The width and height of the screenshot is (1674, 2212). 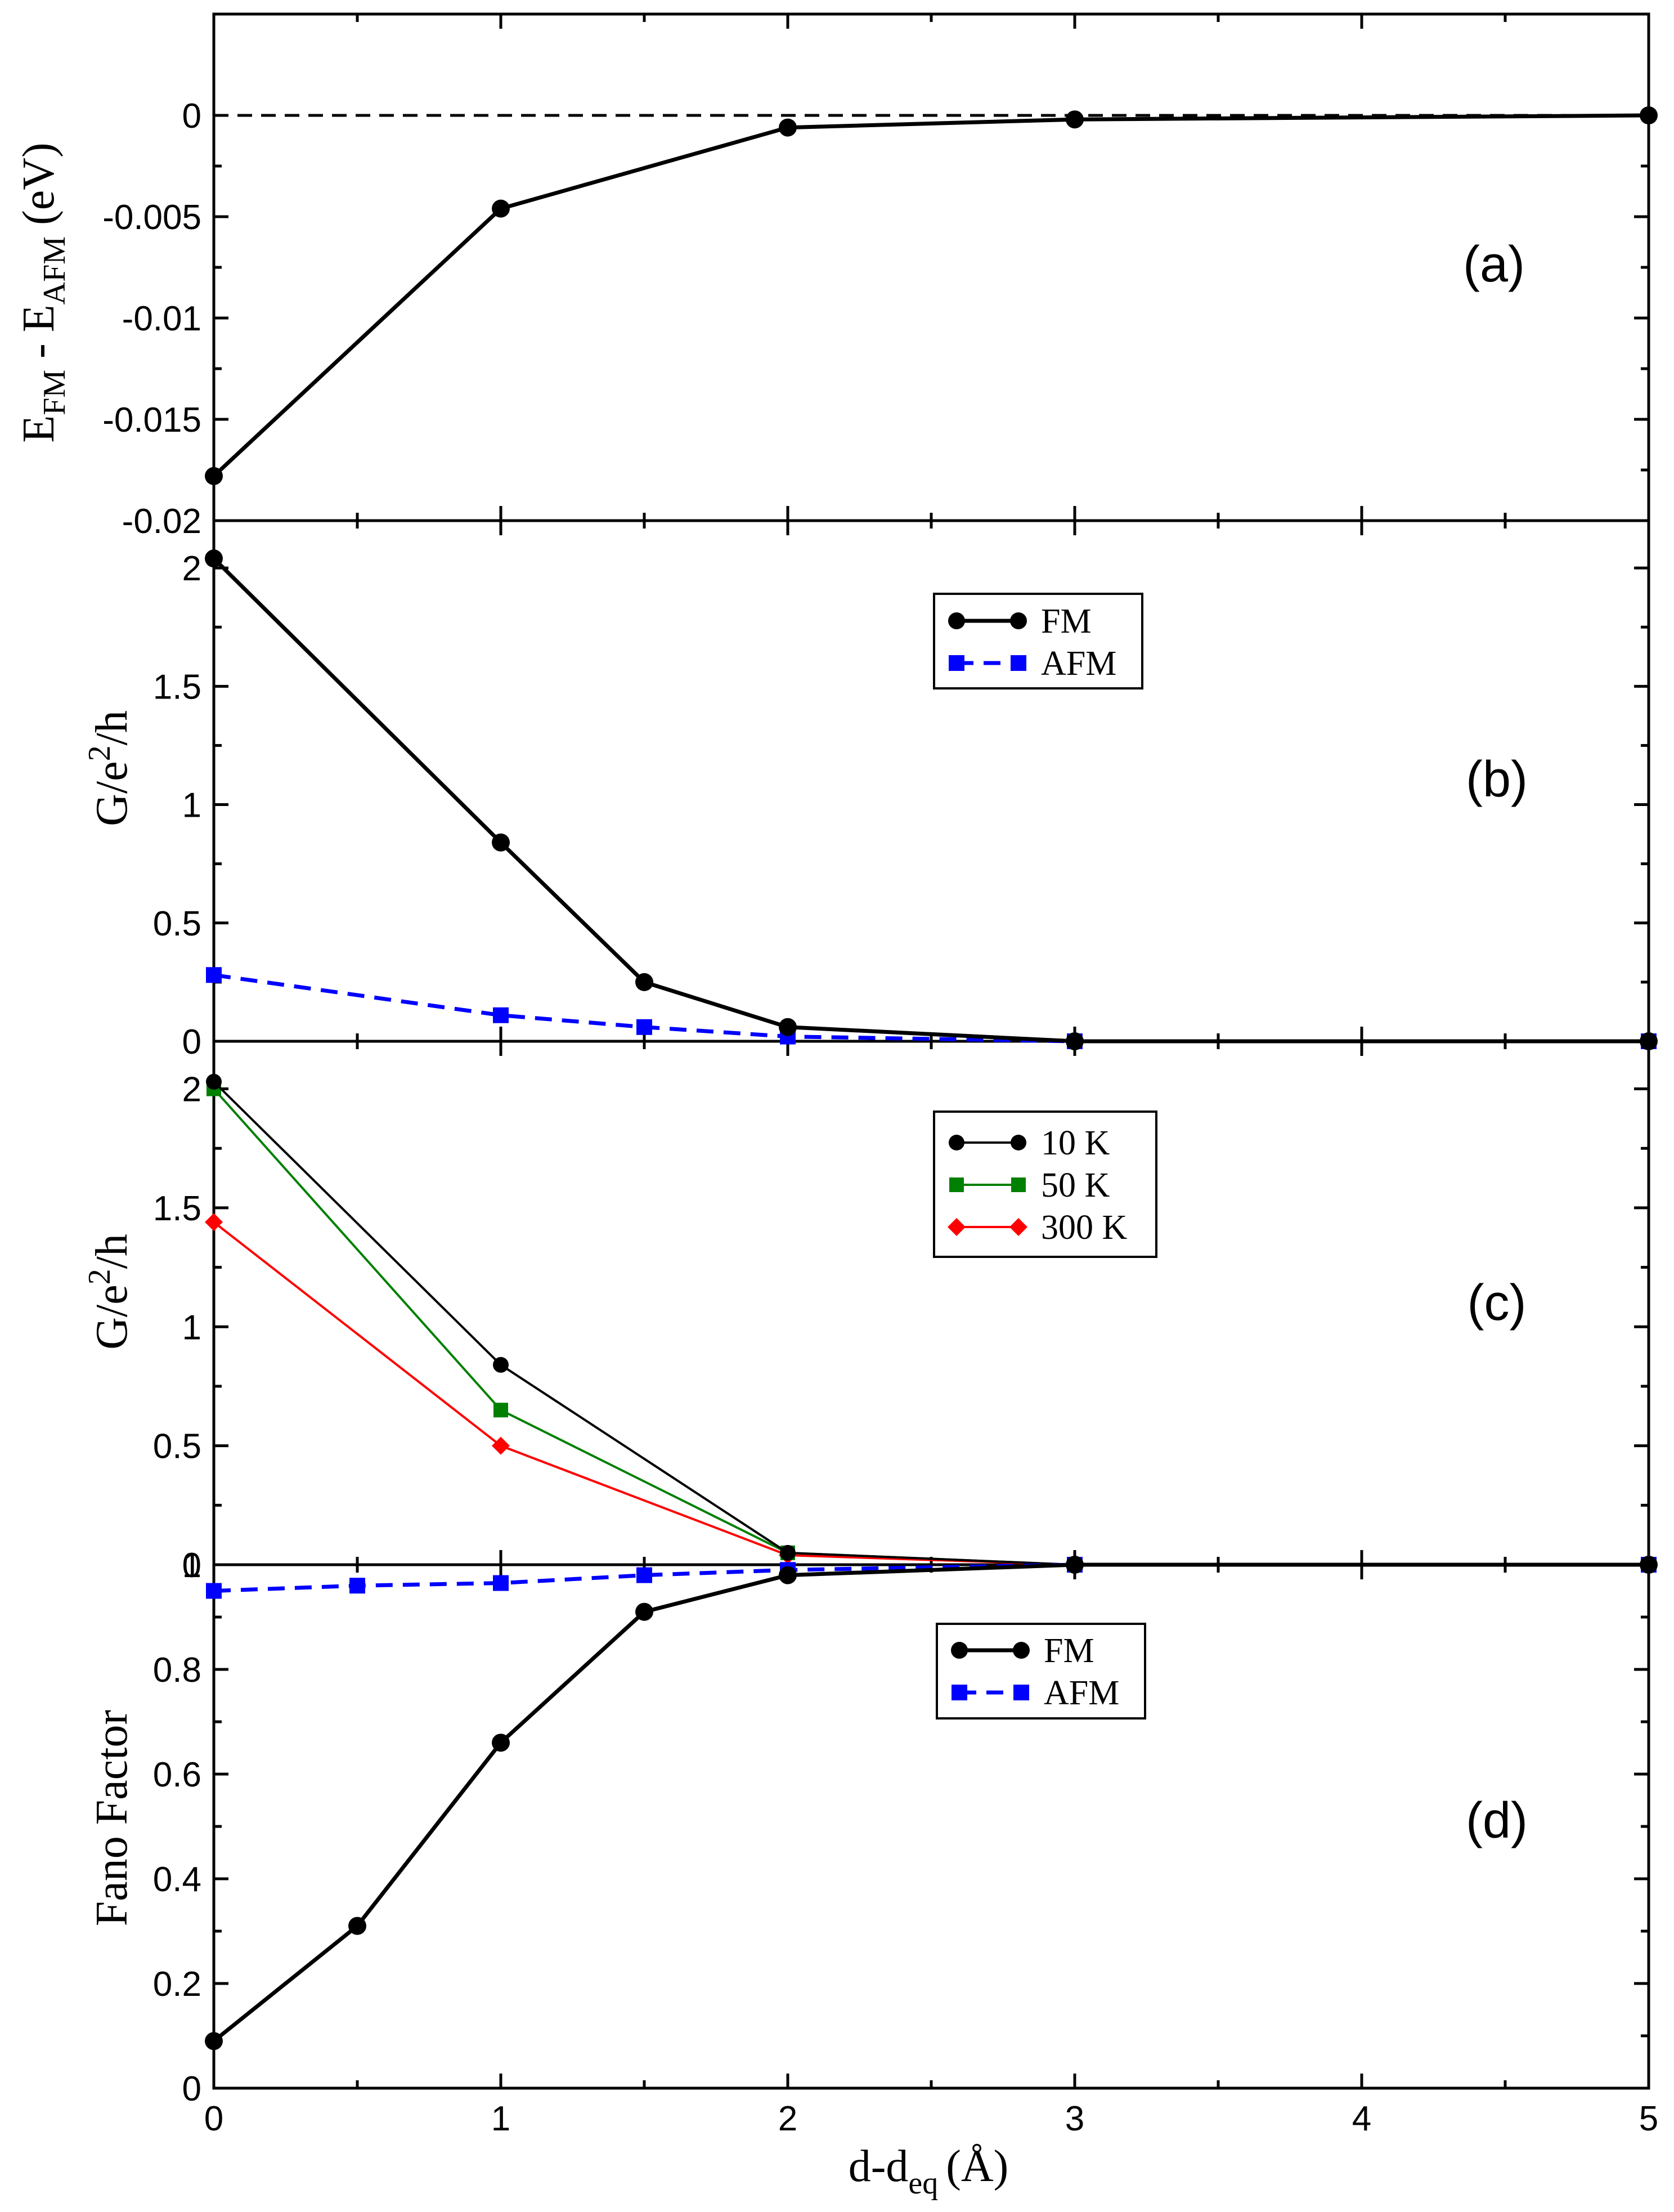 What do you see at coordinates (161, 318) in the screenshot?
I see `panel-a-ytick-label: -0.01` at bounding box center [161, 318].